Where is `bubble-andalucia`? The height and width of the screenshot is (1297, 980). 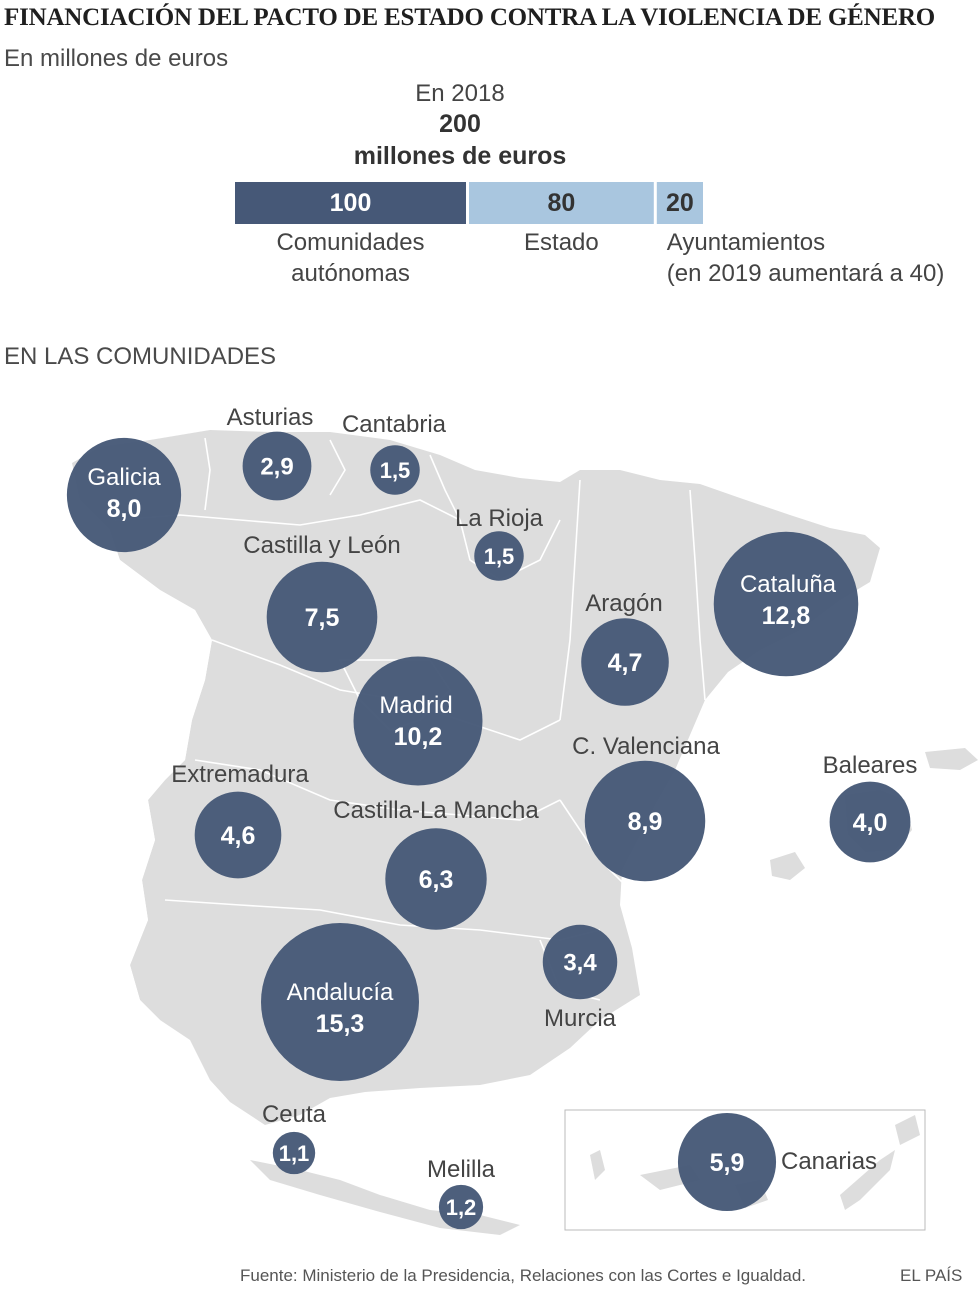 bubble-andalucia is located at coordinates (340, 1002).